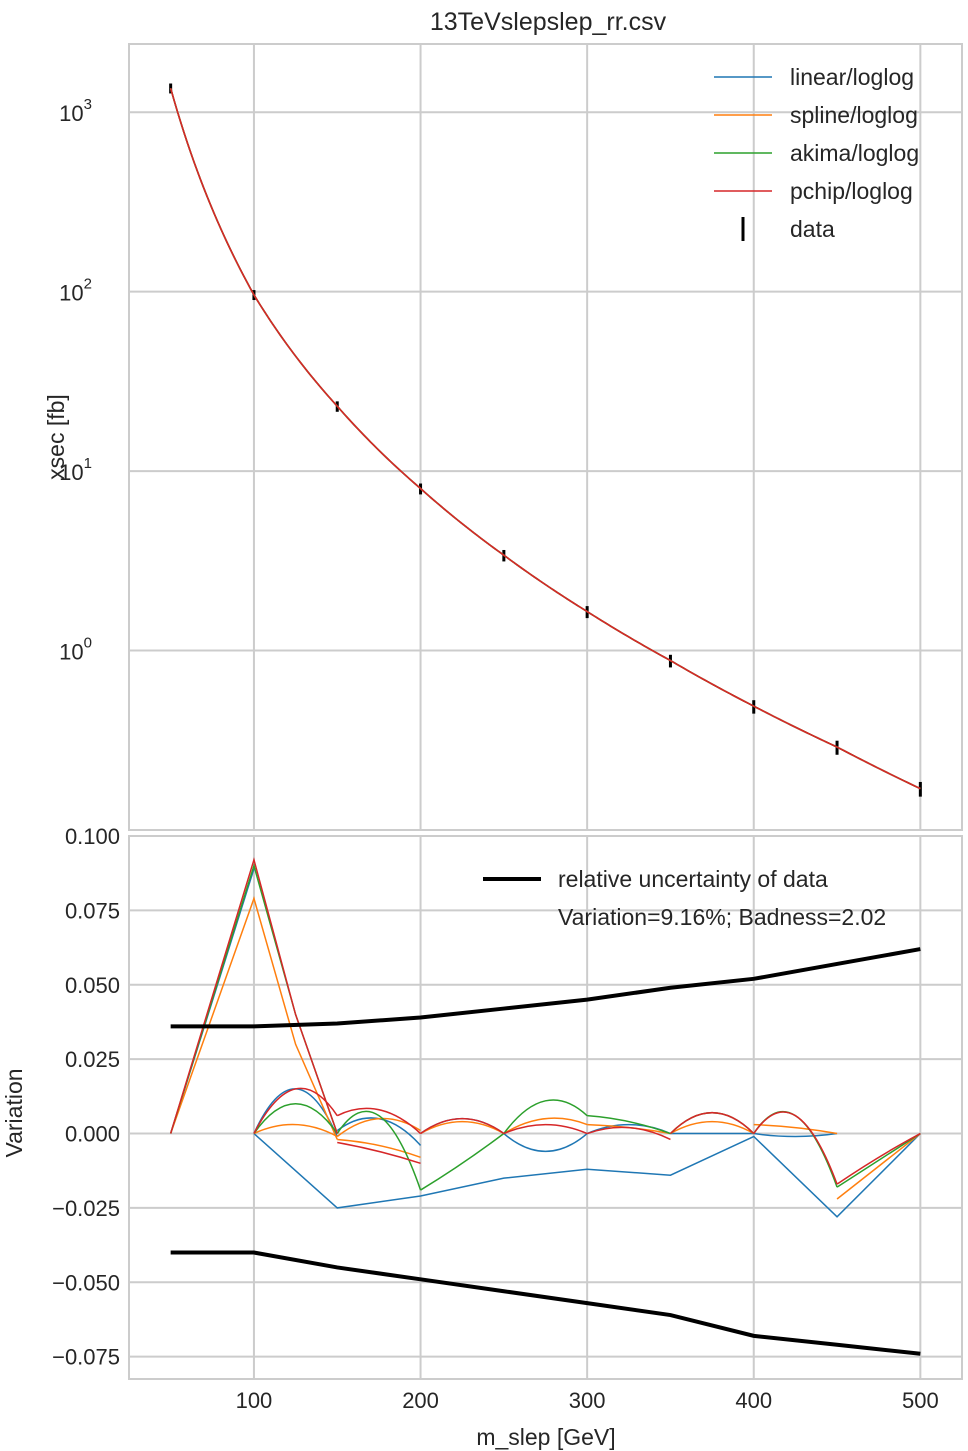  Describe the element at coordinates (693, 879) in the screenshot. I see `legend-uncertainty-label: relative uncertainty of data` at that location.